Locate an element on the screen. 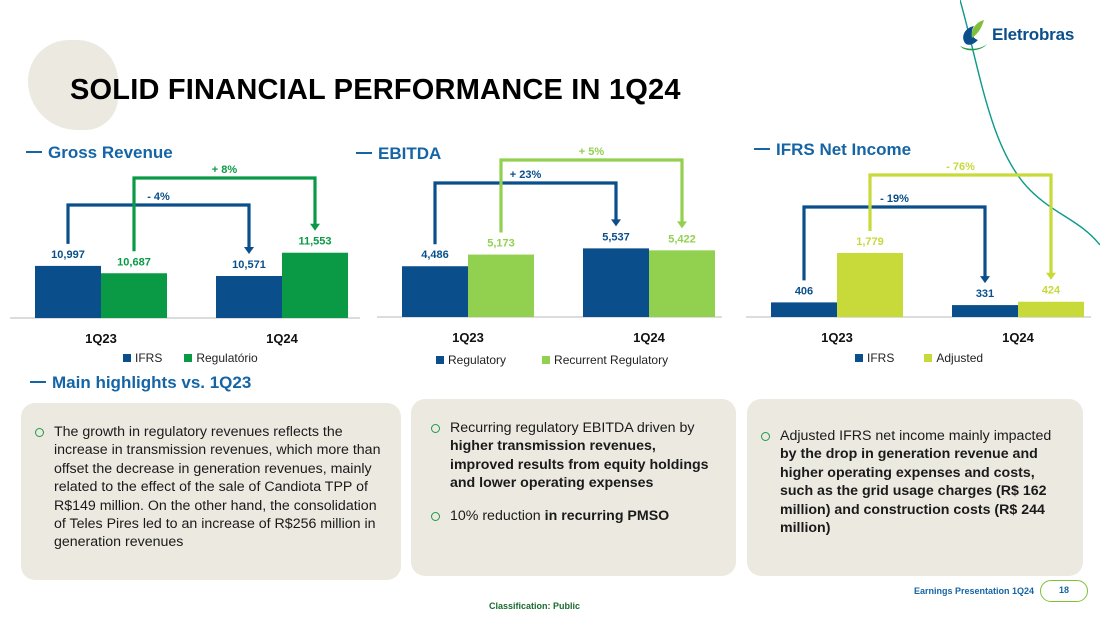  legend-item-adjusted: Adjusted is located at coordinates (953, 358).